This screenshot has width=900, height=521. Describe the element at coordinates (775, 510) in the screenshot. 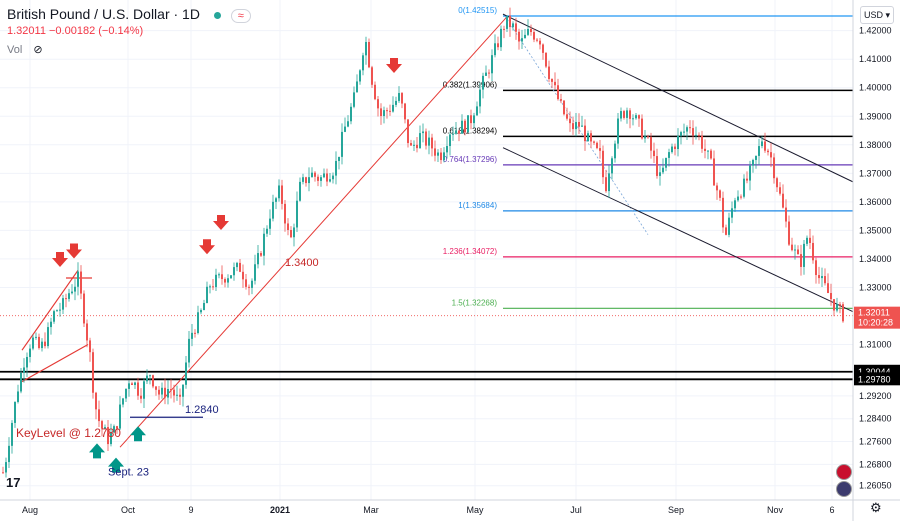

I see `time-tick-label: Nov` at that location.